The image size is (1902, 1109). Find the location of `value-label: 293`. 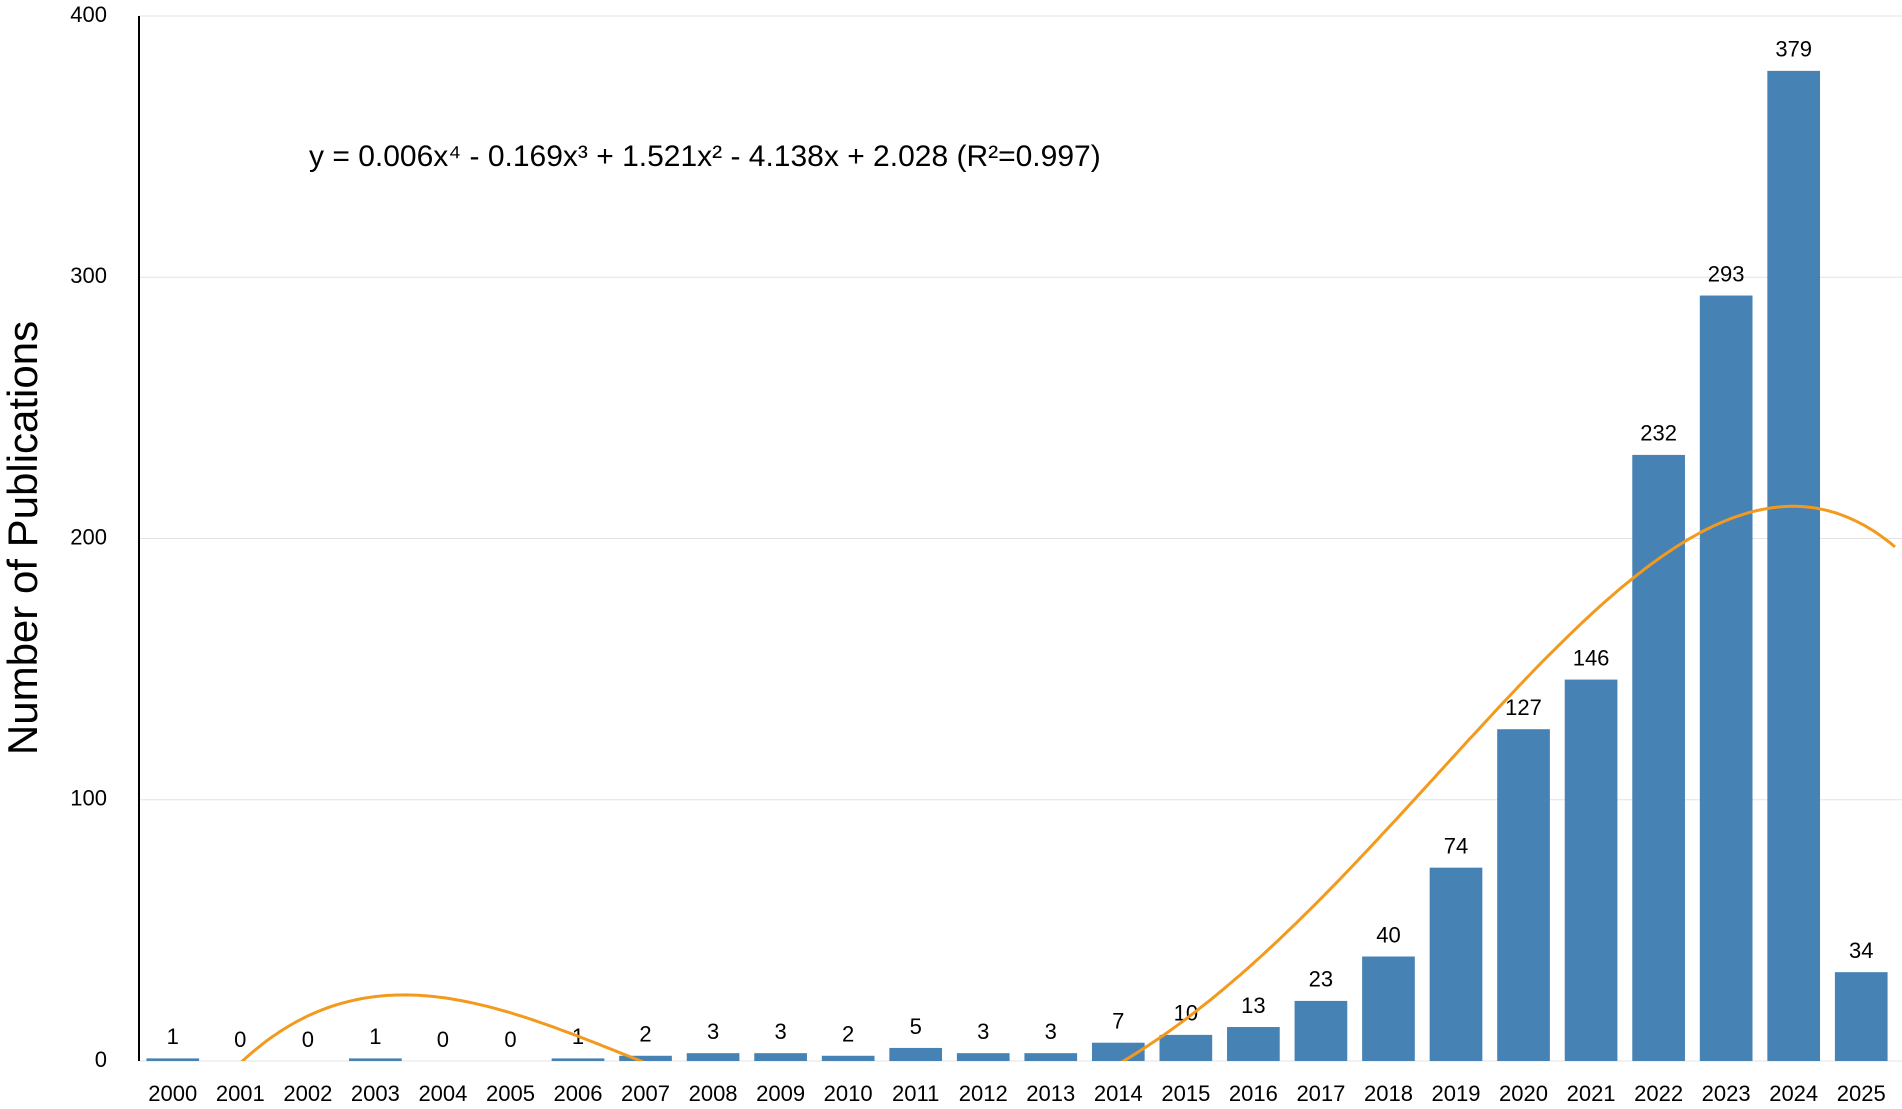

value-label: 293 is located at coordinates (1726, 273).